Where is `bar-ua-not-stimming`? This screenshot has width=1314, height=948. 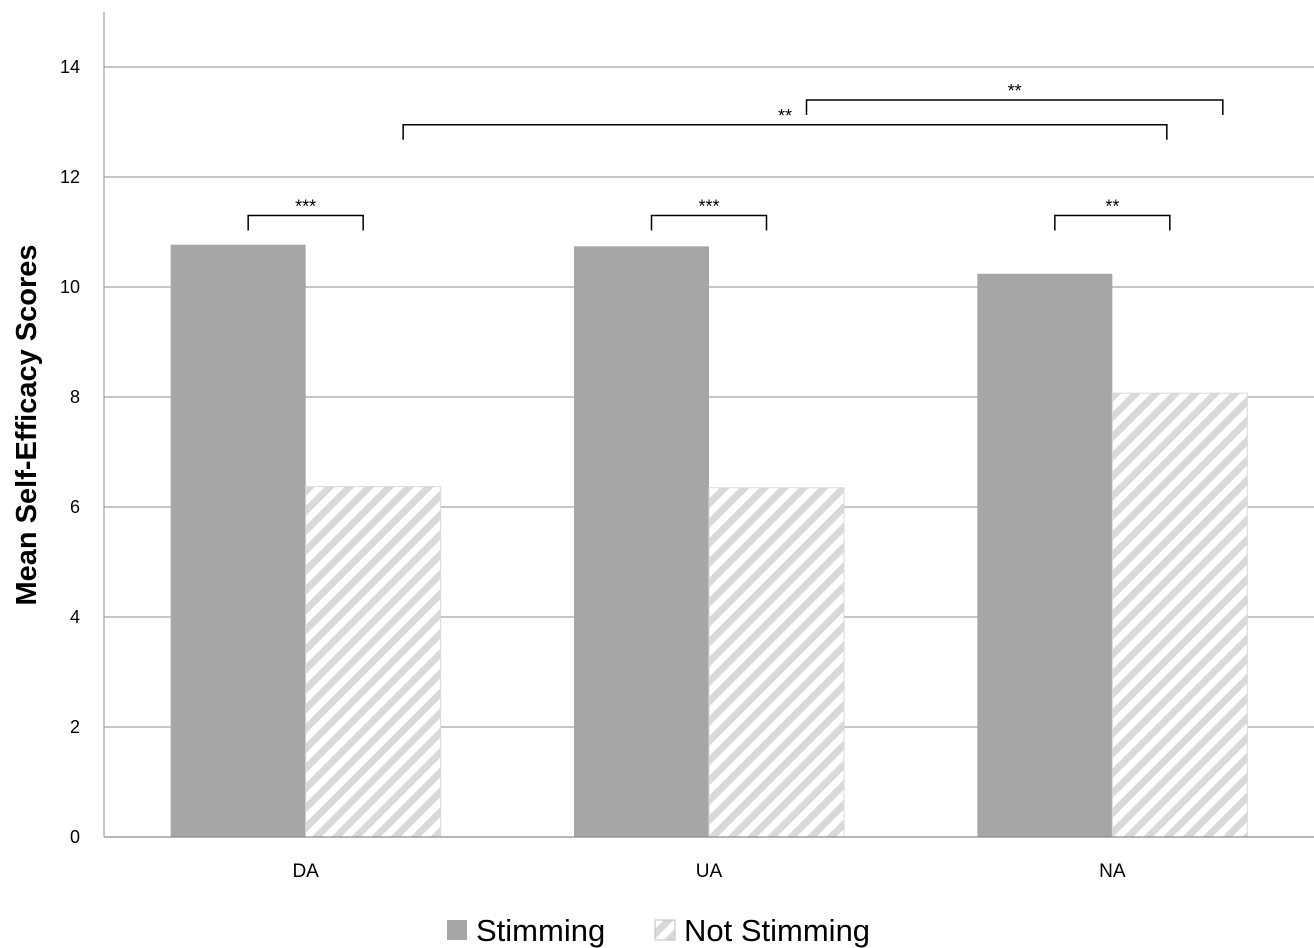
bar-ua-not-stimming is located at coordinates (776, 662).